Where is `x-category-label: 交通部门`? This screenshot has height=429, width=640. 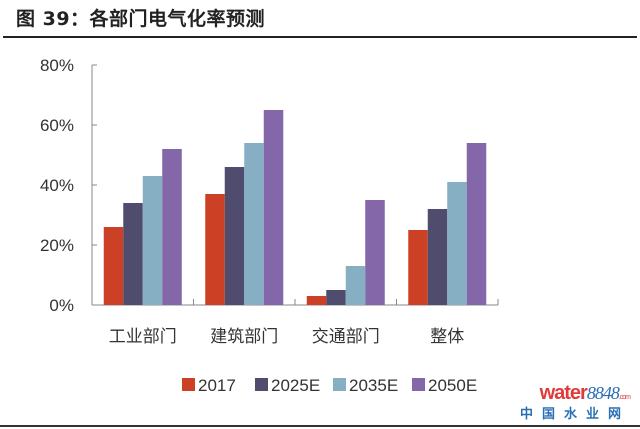 x-category-label: 交通部门 is located at coordinates (346, 337).